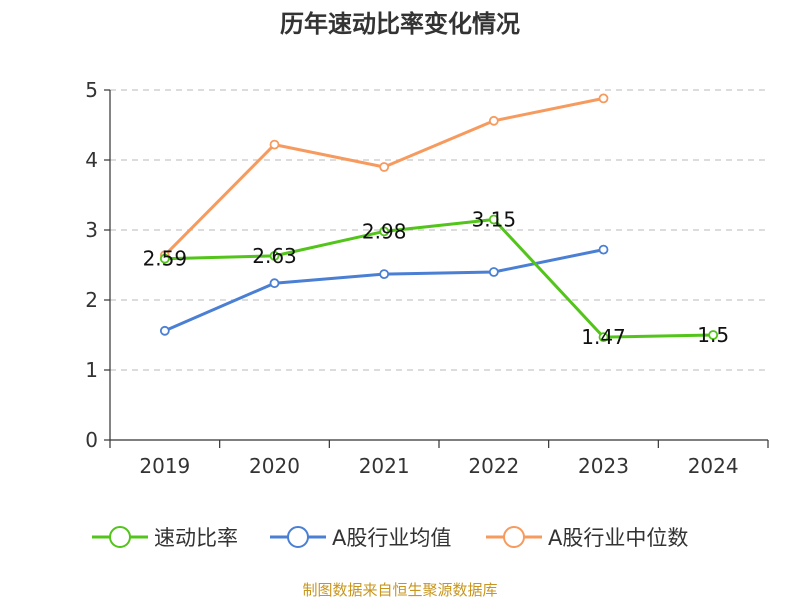 This screenshot has width=800, height=600. I want to click on legend-item-0: 速动比率, so click(165, 538).